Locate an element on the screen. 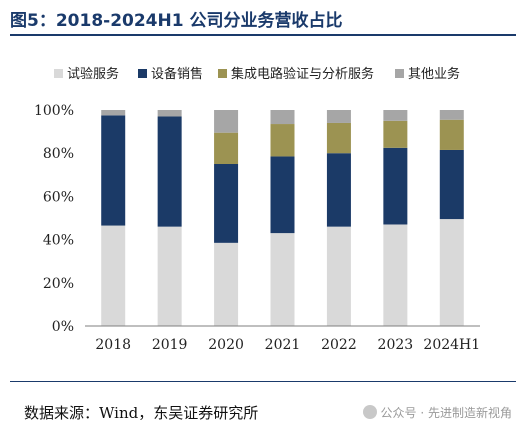 This screenshot has width=526, height=438. x-tick-label: 2018 is located at coordinates (113, 345).